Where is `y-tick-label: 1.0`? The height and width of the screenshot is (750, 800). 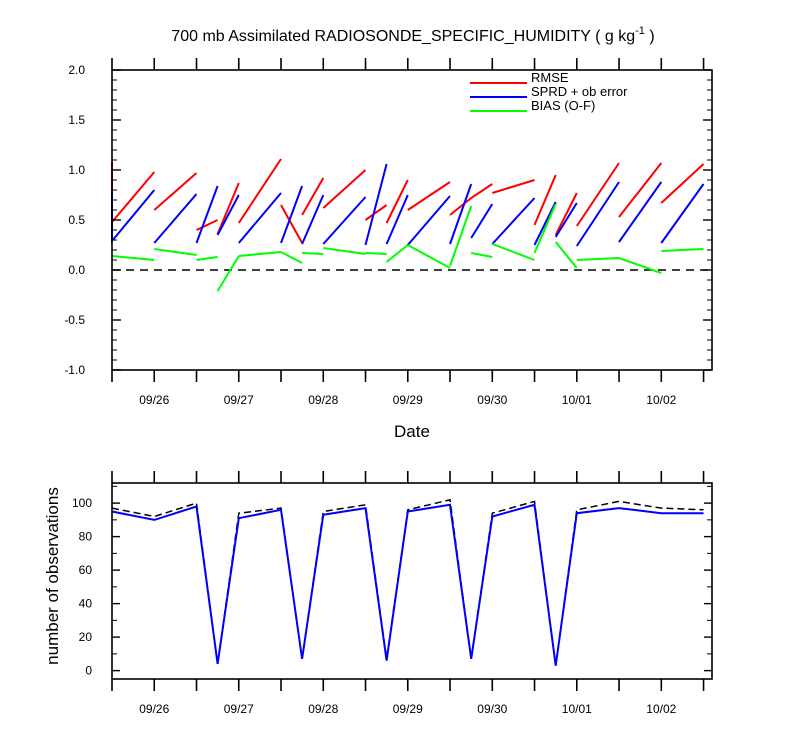
y-tick-label: 1.0 is located at coordinates (76, 170).